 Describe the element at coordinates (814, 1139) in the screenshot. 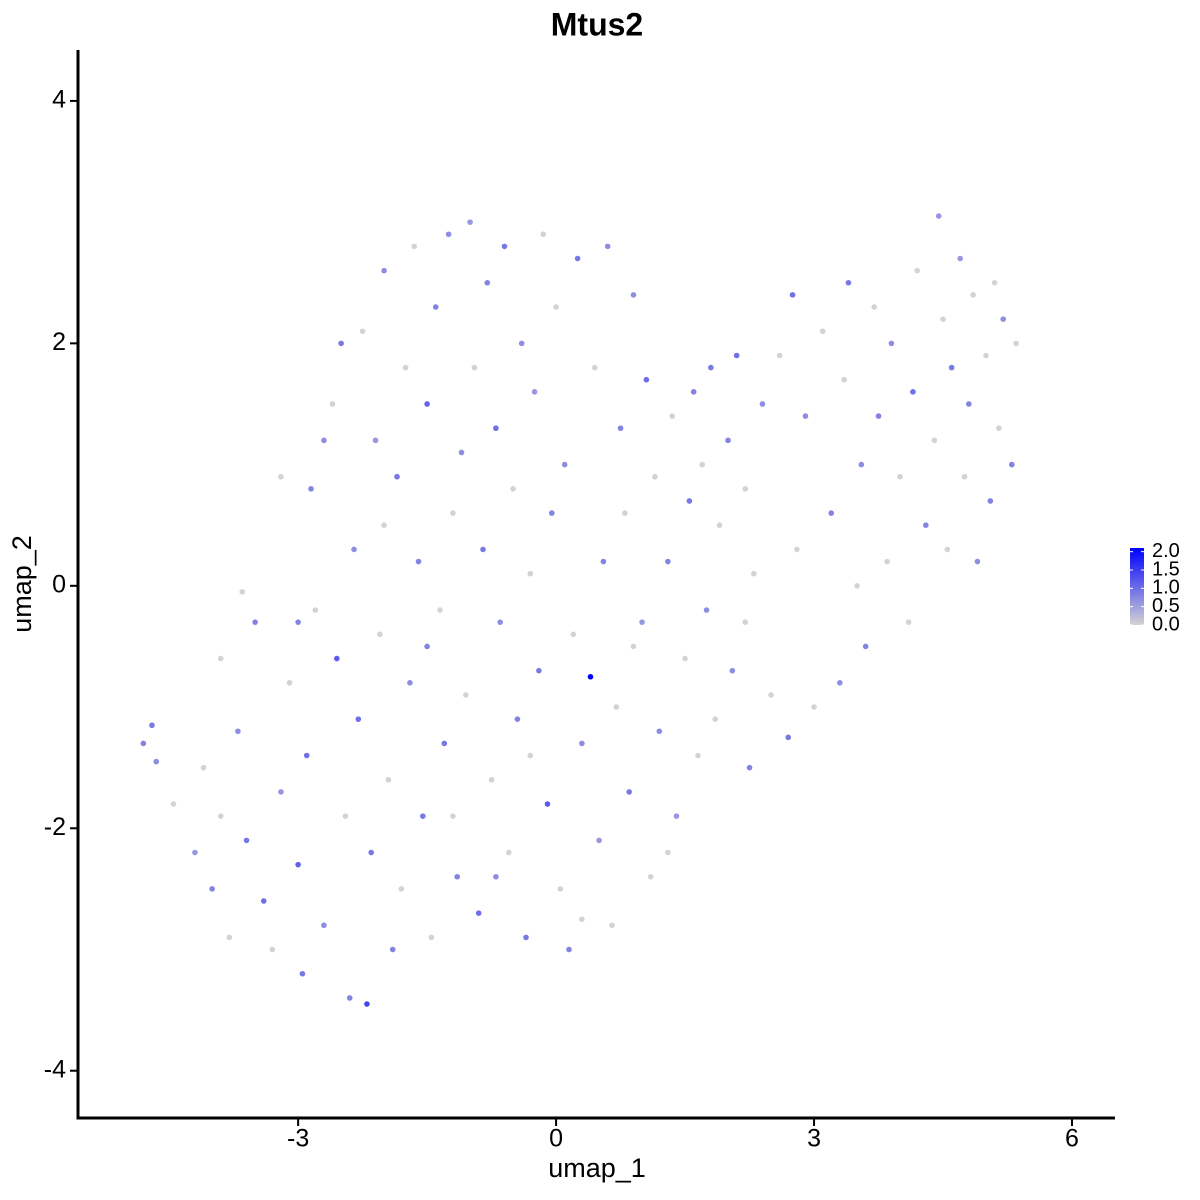

I see `x-tick-label: 3` at that location.